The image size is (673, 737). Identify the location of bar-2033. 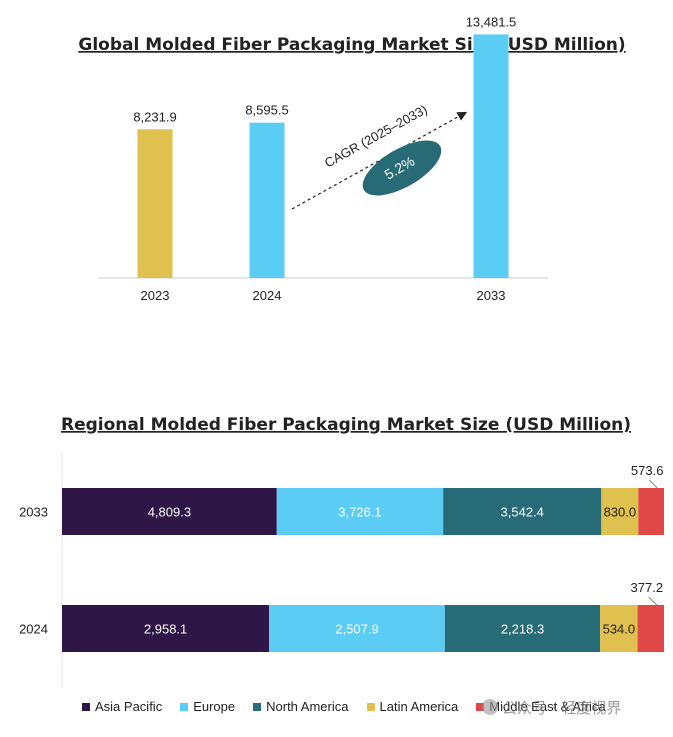
(491, 156).